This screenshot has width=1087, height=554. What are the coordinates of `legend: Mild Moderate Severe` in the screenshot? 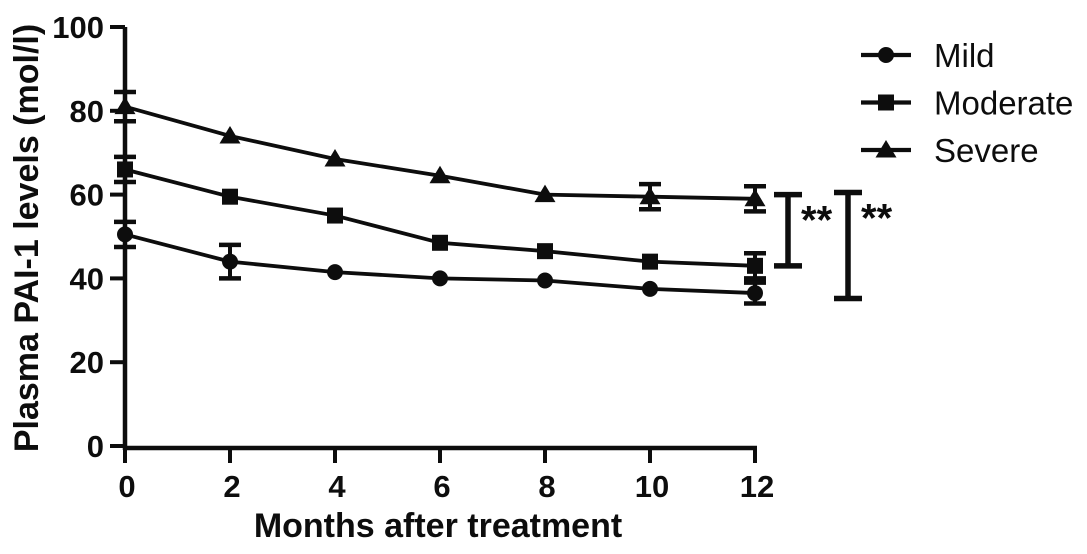 It's located at (967, 103).